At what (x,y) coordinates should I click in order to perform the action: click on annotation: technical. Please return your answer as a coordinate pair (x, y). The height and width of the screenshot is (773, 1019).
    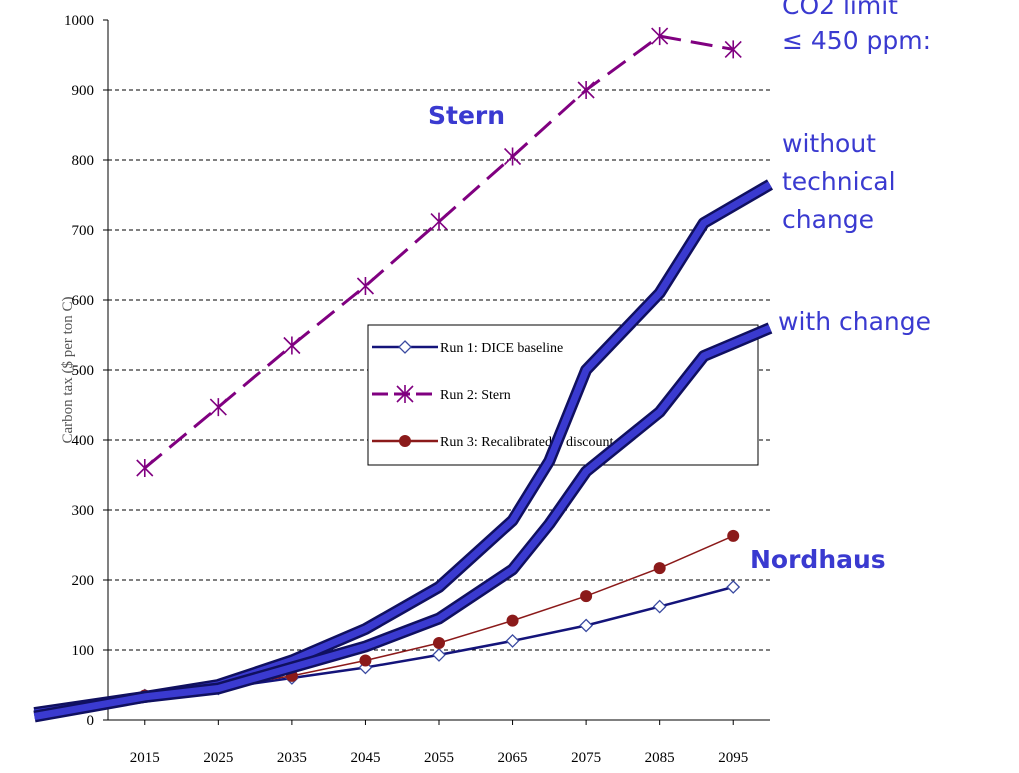
    Looking at the image, I should click on (839, 181).